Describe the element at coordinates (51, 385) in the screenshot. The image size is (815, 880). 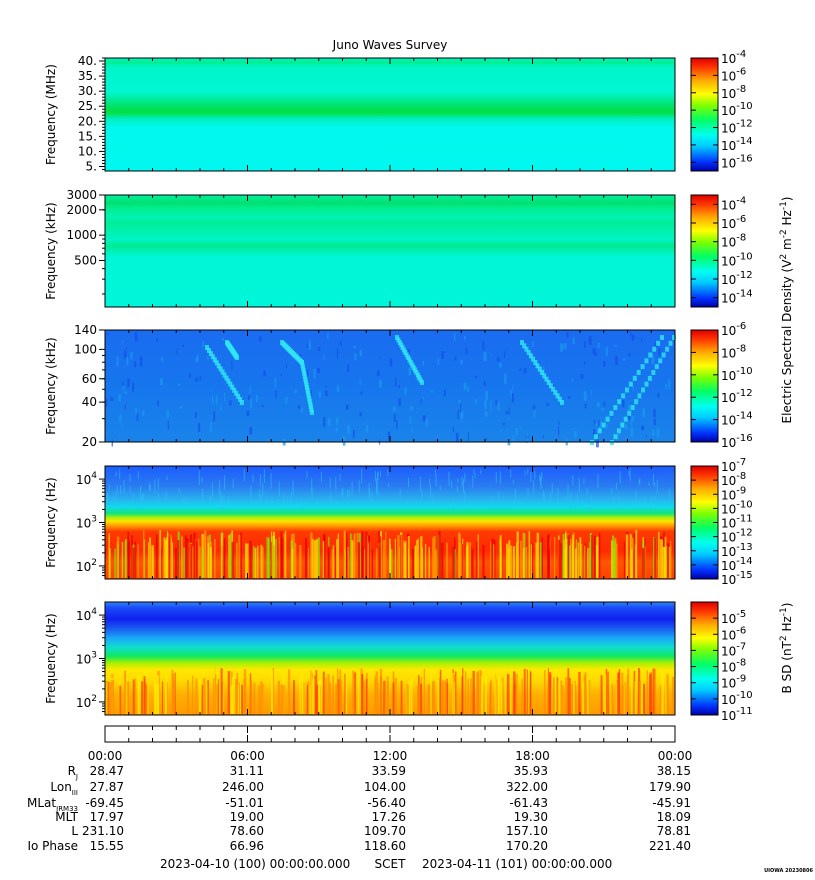
I see `y-axis-label: Frequency (kHz)` at that location.